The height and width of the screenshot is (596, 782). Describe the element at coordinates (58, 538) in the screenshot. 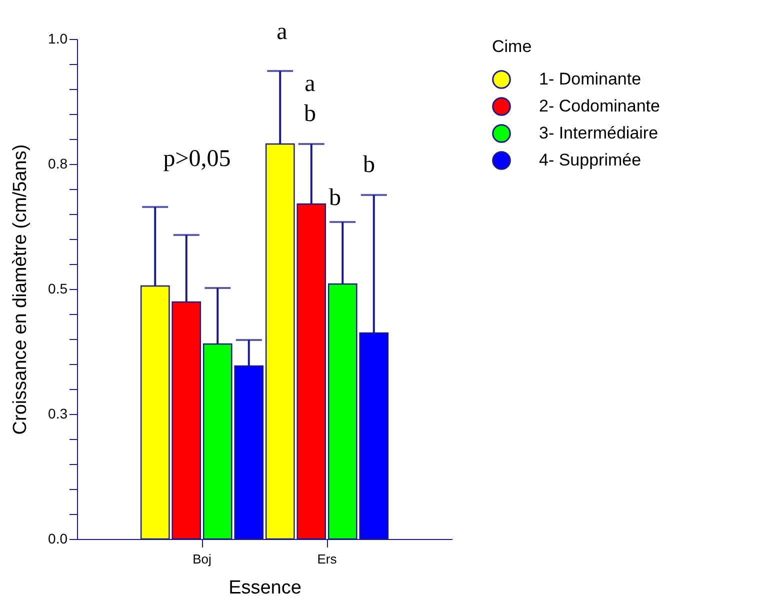

I see `y-tick-label: 0.0` at that location.